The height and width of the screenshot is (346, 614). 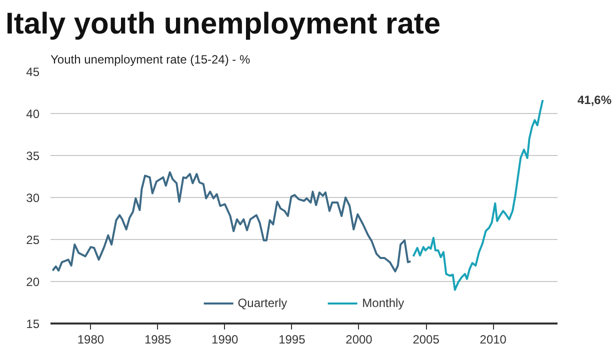 What do you see at coordinates (223, 24) in the screenshot?
I see `chart-title: Italy youth unemployment rate` at bounding box center [223, 24].